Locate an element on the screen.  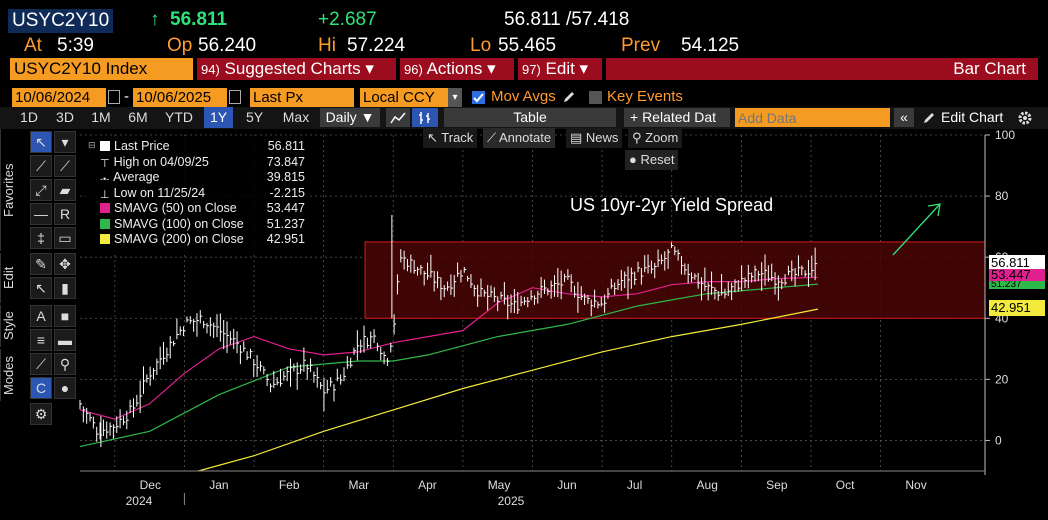
frequency-select: Daily ▼ is located at coordinates (350, 117).